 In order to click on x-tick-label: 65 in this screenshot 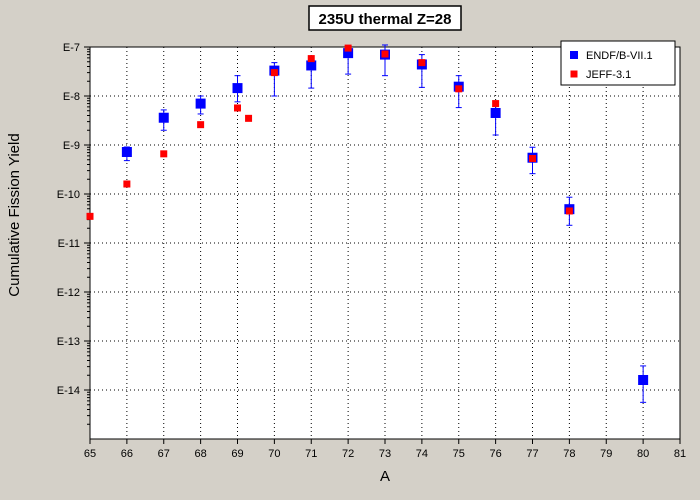, I will do `click(90, 454)`.